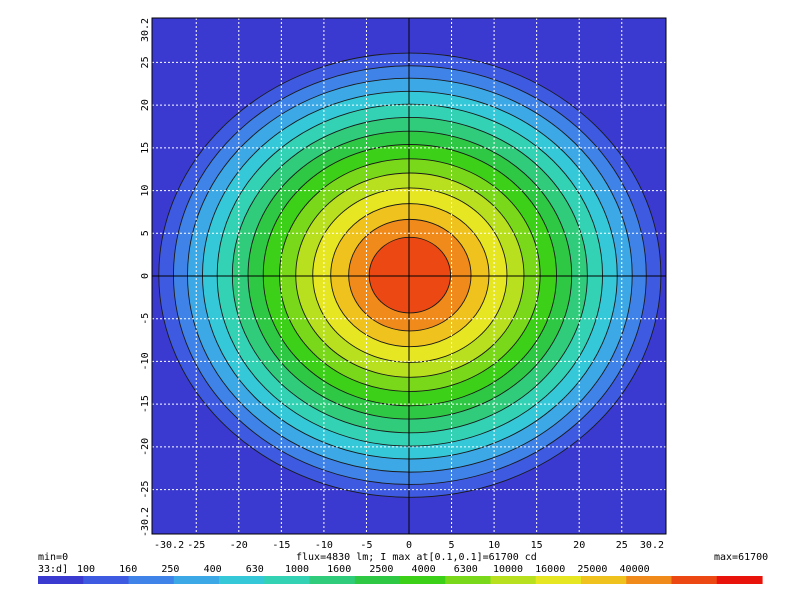  I want to click on x-tick-label: -20, so click(239, 545).